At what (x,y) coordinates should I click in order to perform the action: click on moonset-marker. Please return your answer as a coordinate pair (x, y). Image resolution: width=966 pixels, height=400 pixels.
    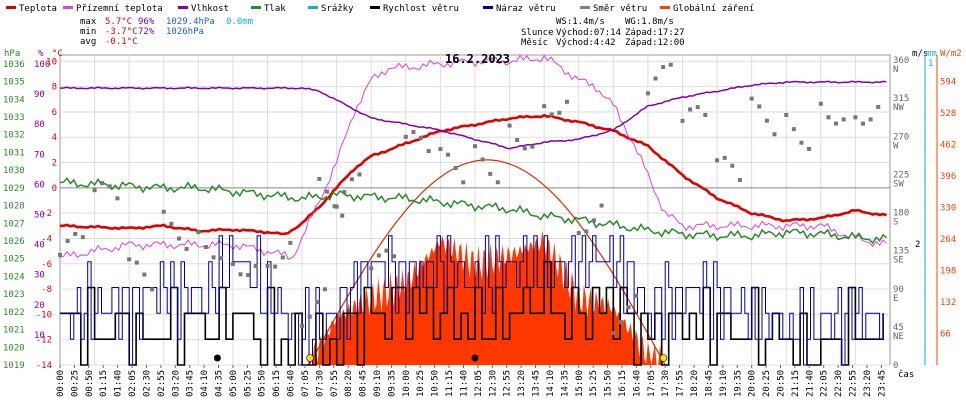
    Looking at the image, I should click on (475, 358).